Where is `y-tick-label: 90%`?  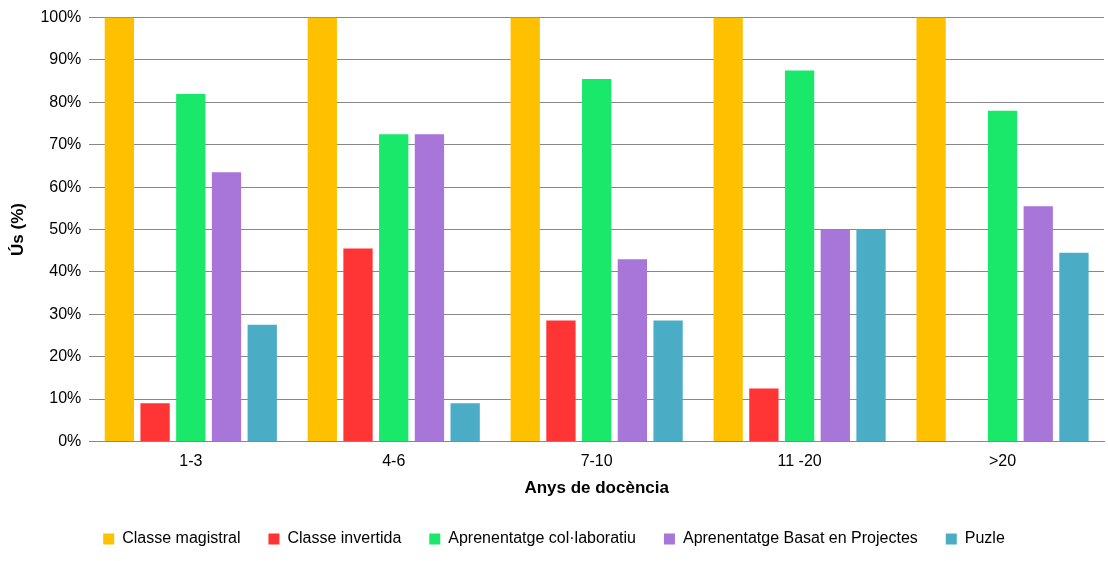 y-tick-label: 90% is located at coordinates (65, 59).